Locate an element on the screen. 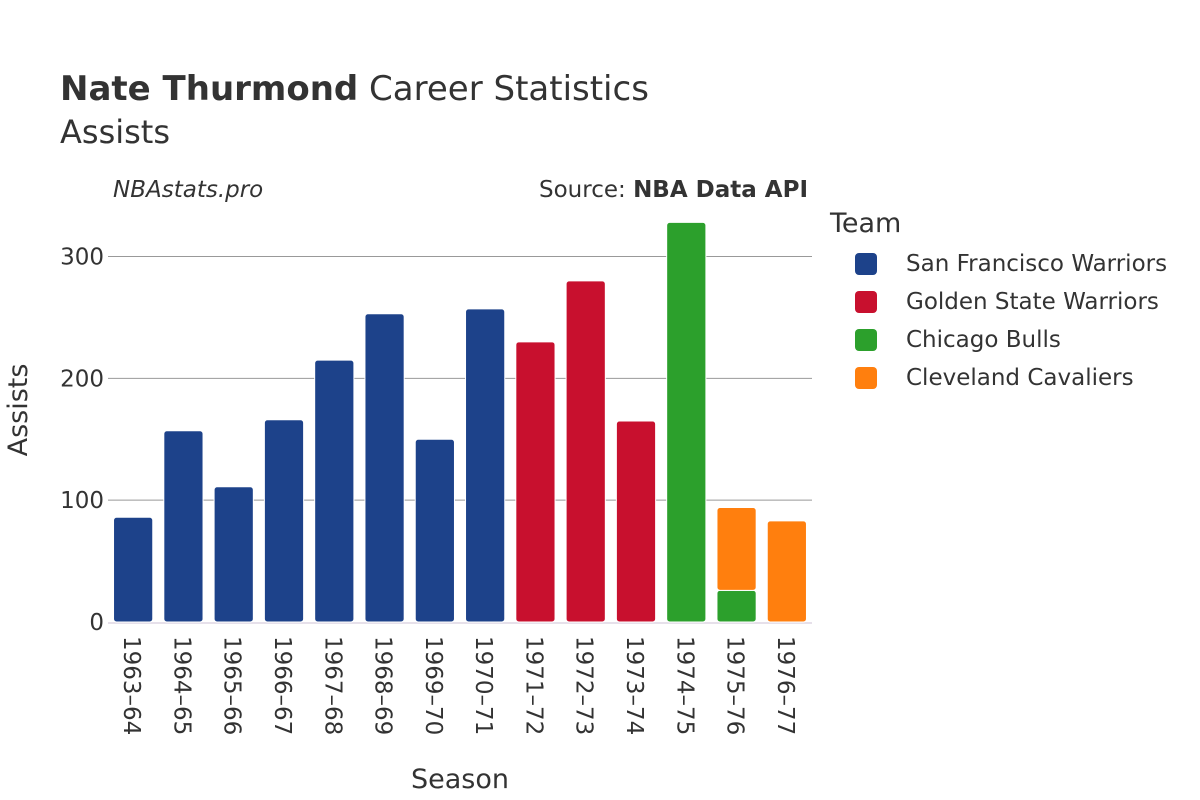 The height and width of the screenshot is (800, 1200). chart-title: Nate Thurmond Career Statistics is located at coordinates (354, 89).